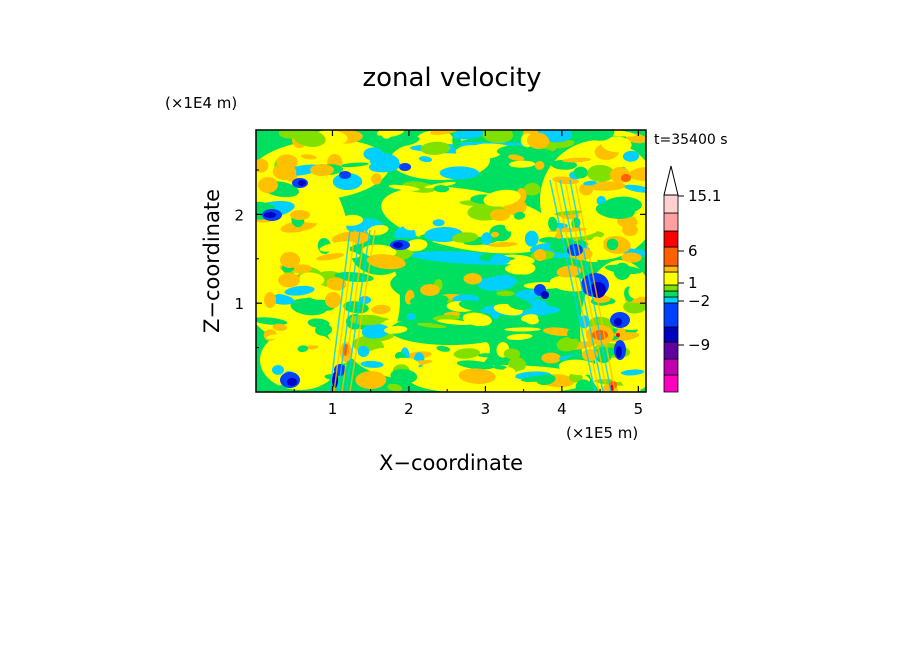 Image resolution: width=904 pixels, height=654 pixels. Describe the element at coordinates (639, 409) in the screenshot. I see `x-tick-label: 5` at that location.